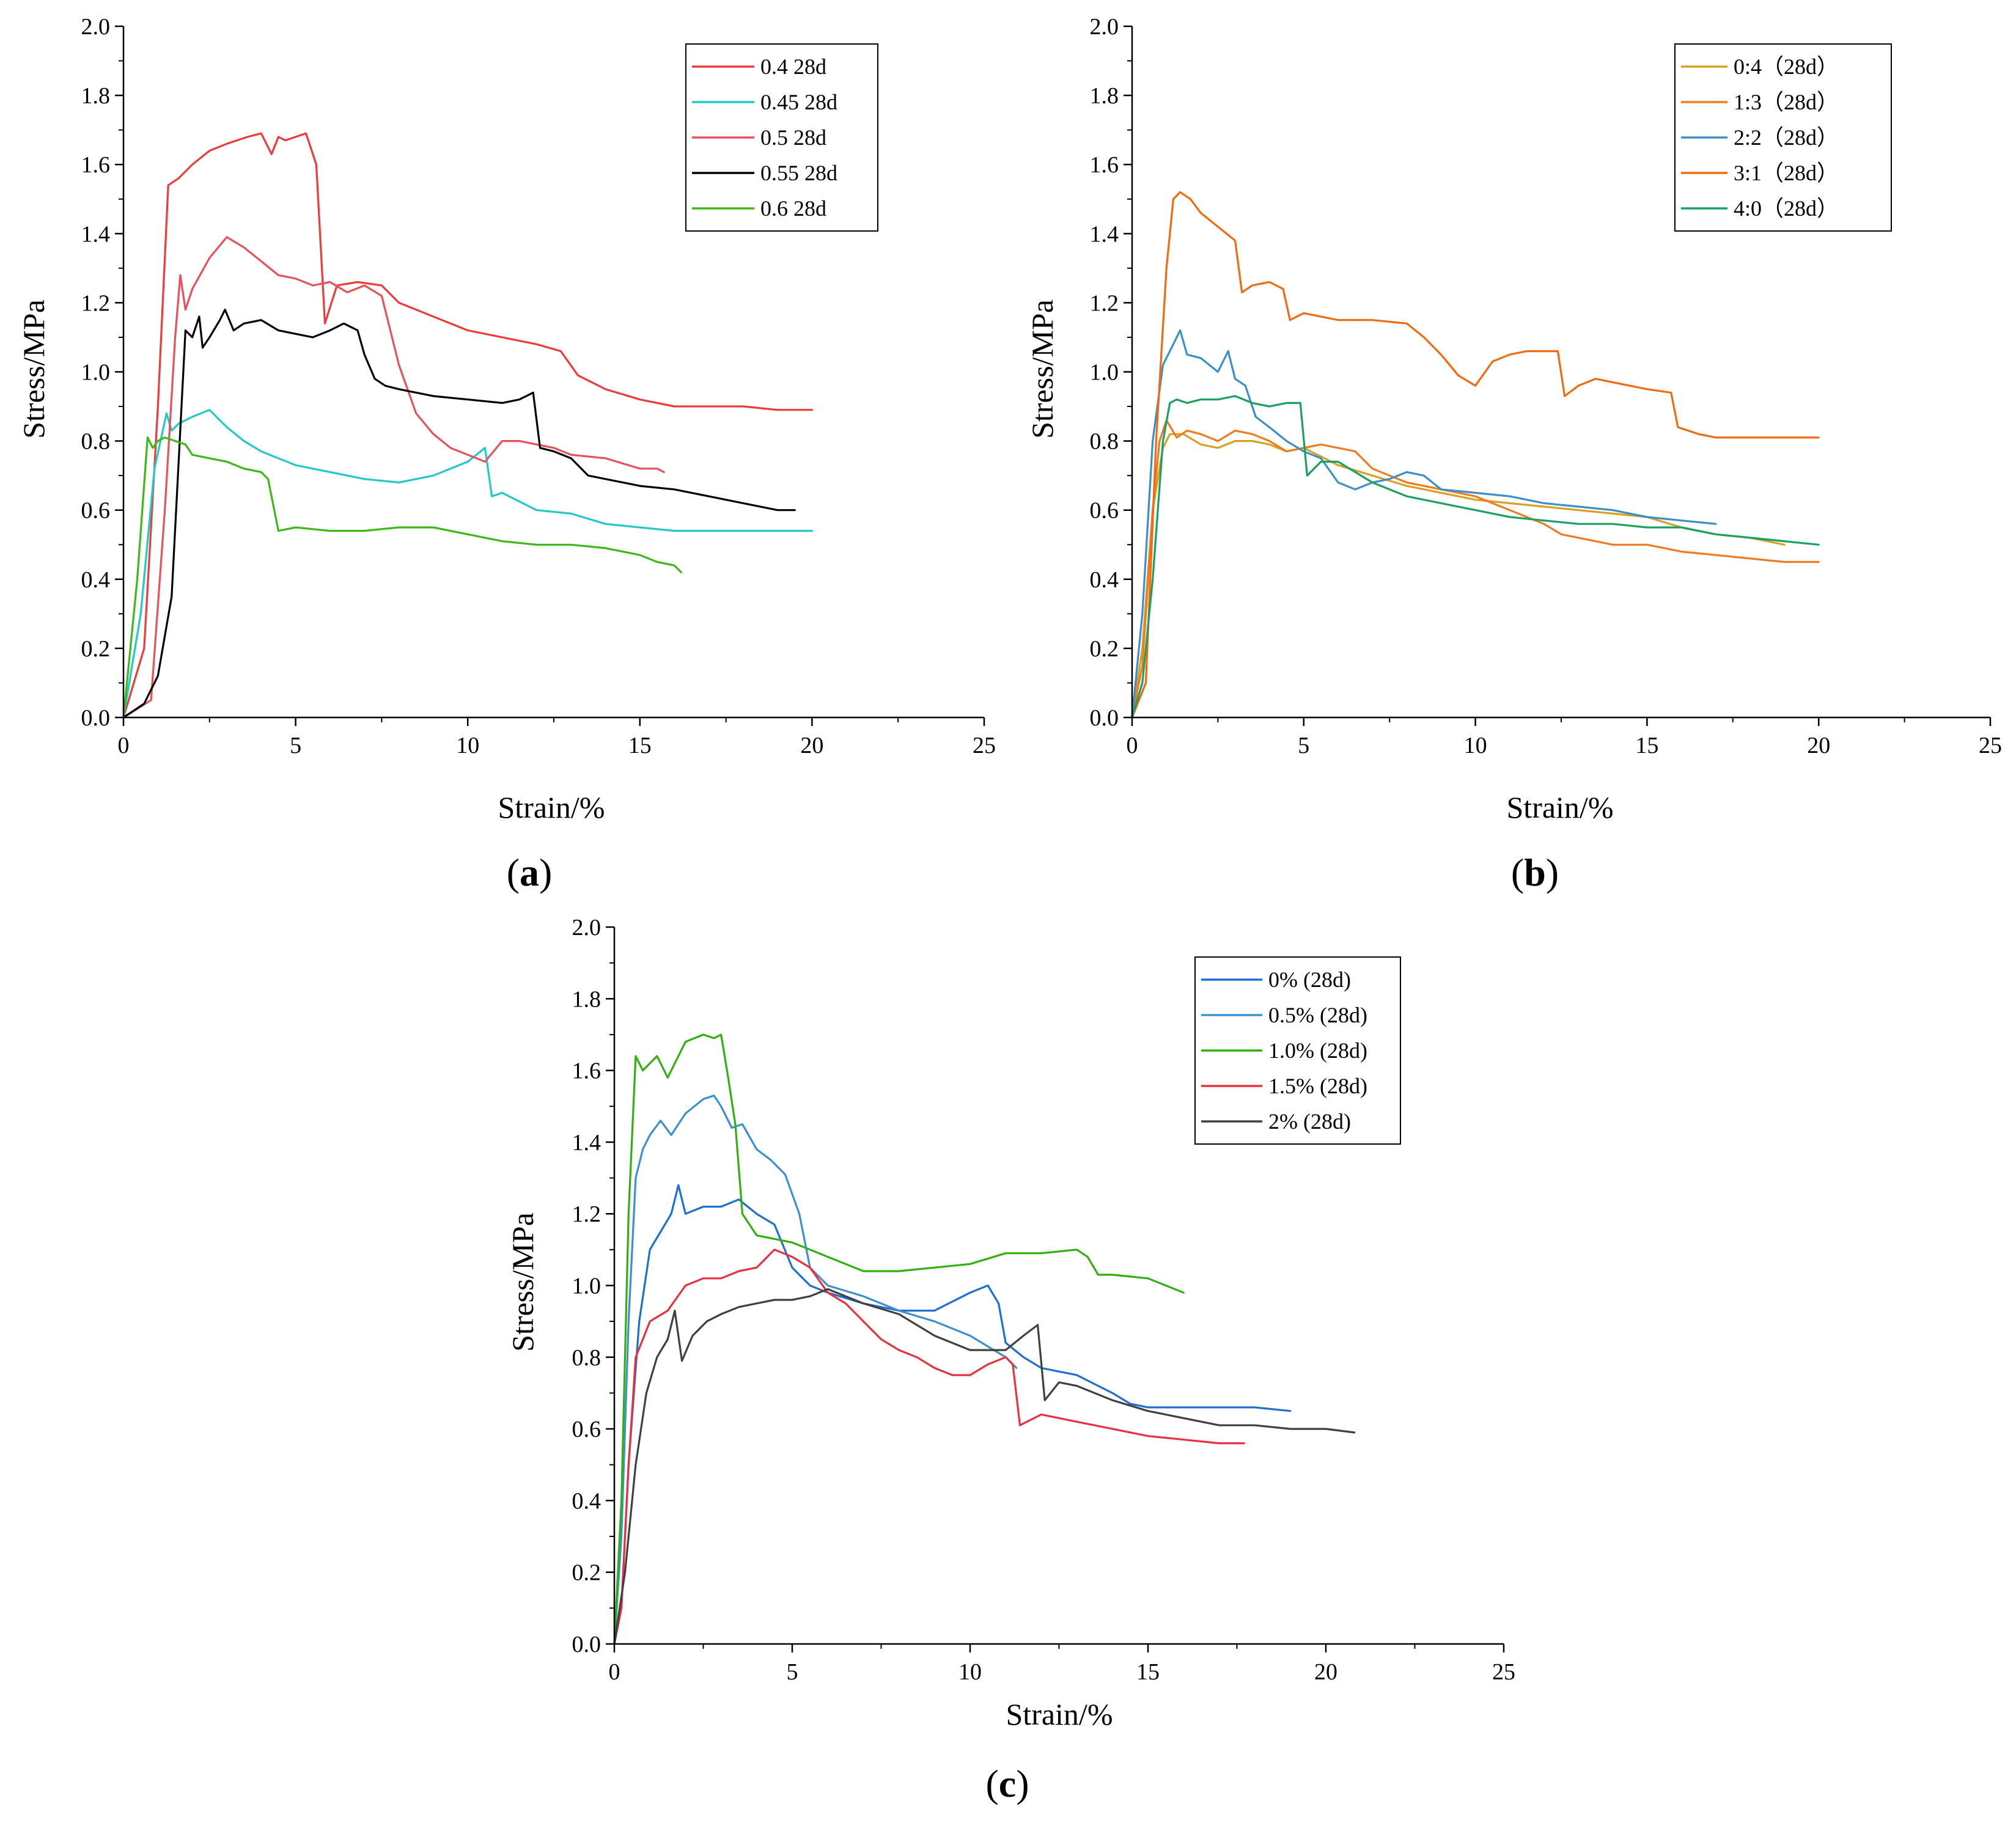 This screenshot has width=2016, height=1823. What do you see at coordinates (1303, 746) in the screenshot?
I see `x-tick-label-b-1: 5` at bounding box center [1303, 746].